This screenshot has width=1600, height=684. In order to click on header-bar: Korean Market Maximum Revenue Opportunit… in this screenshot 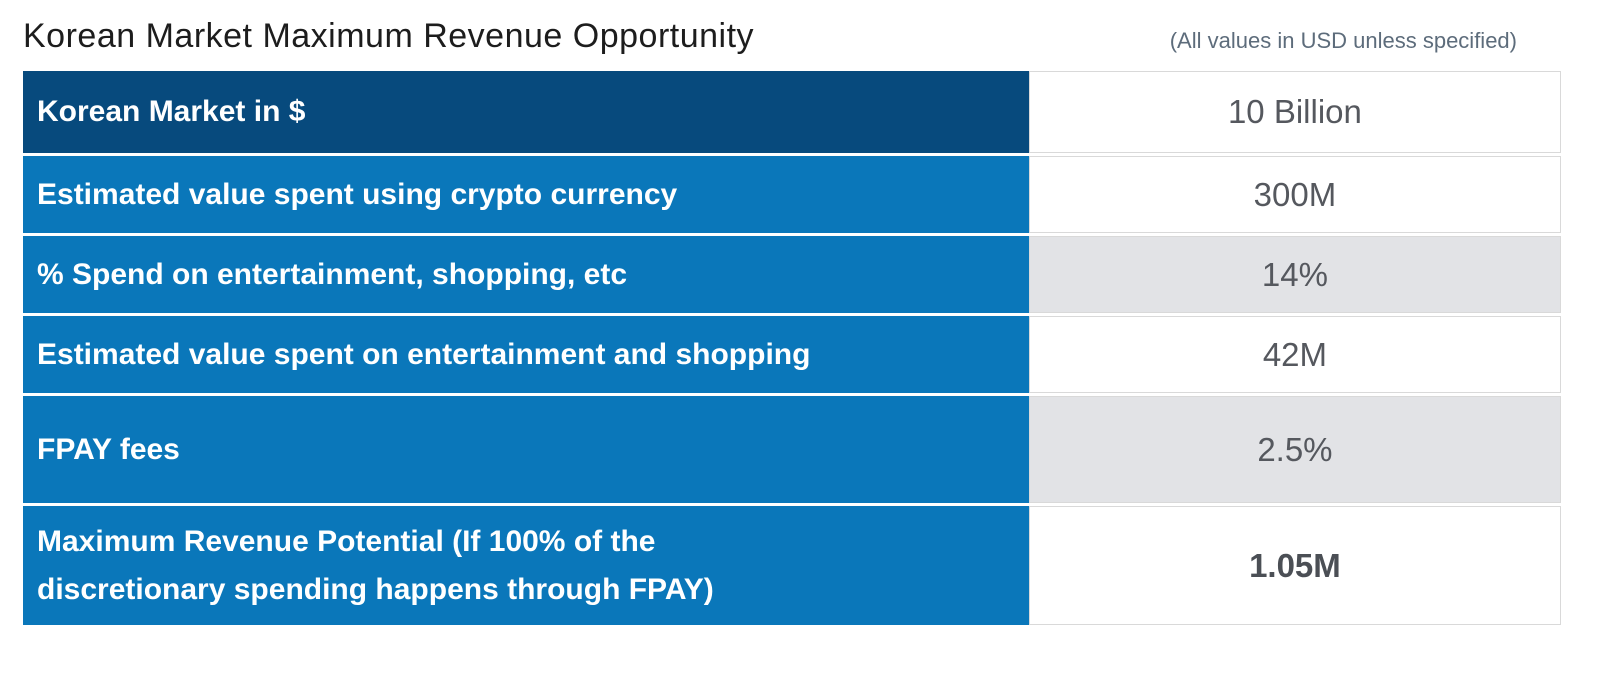, I will do `click(792, 36)`.